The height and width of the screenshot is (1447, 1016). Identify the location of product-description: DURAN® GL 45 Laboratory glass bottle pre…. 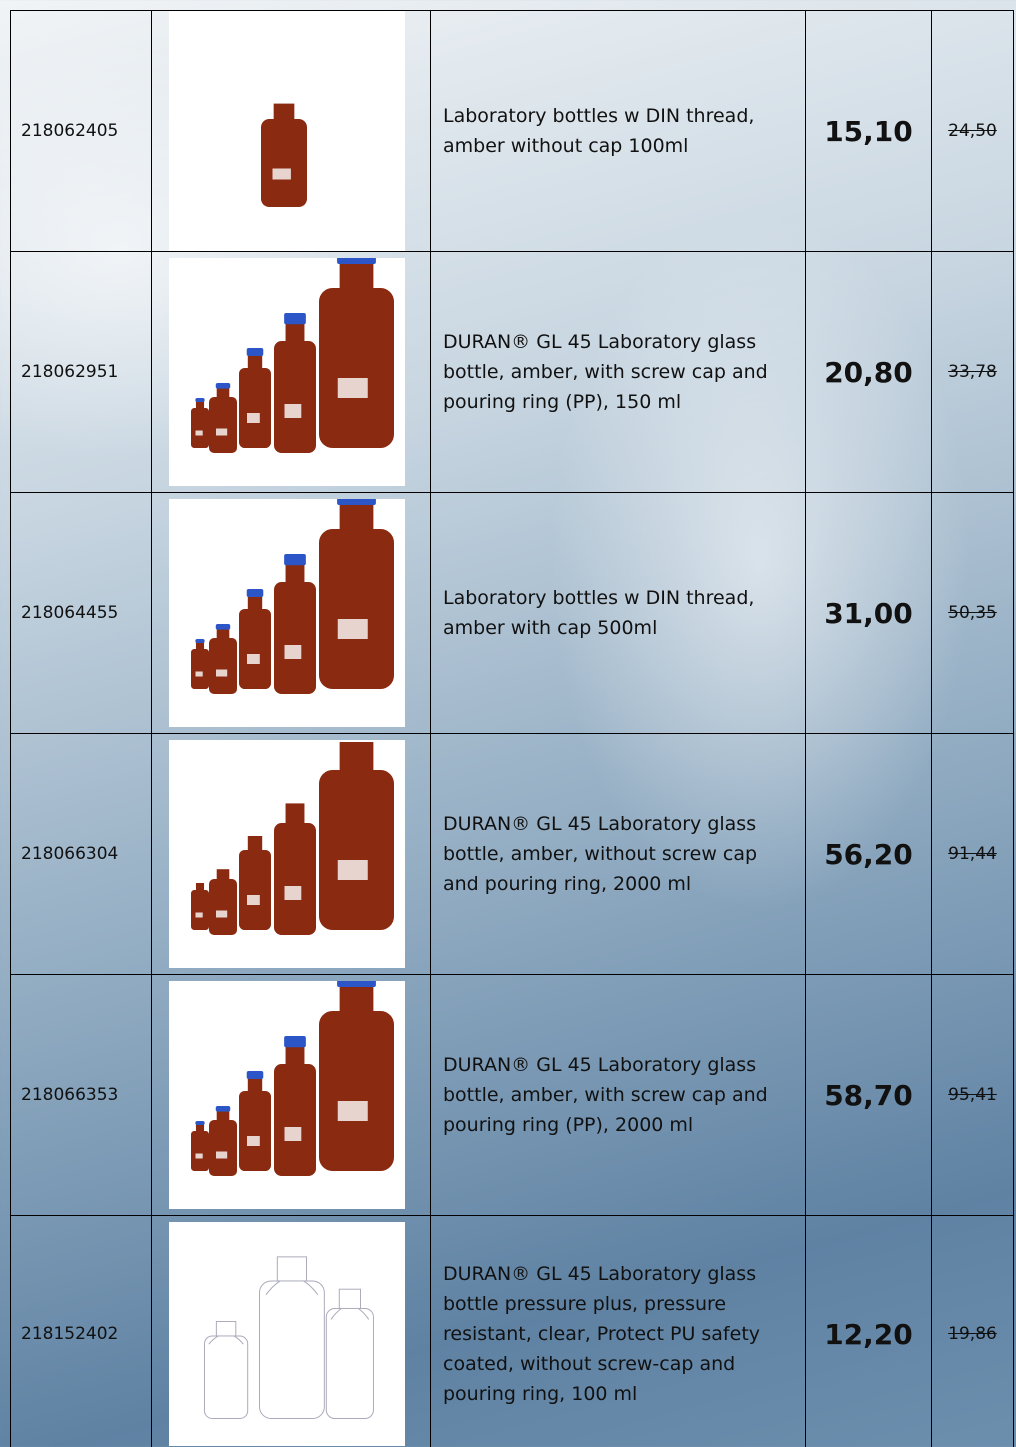
(618, 1331).